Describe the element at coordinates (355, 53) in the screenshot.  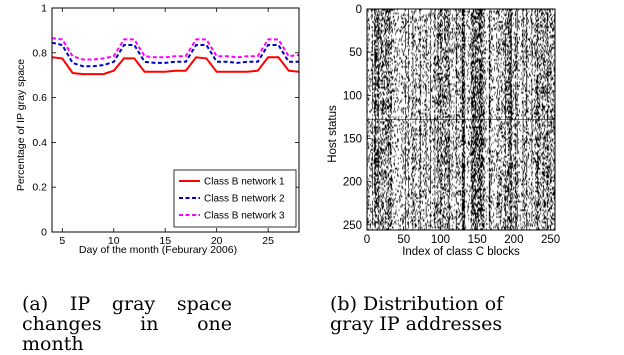
I see `y-tick-label: 50` at that location.